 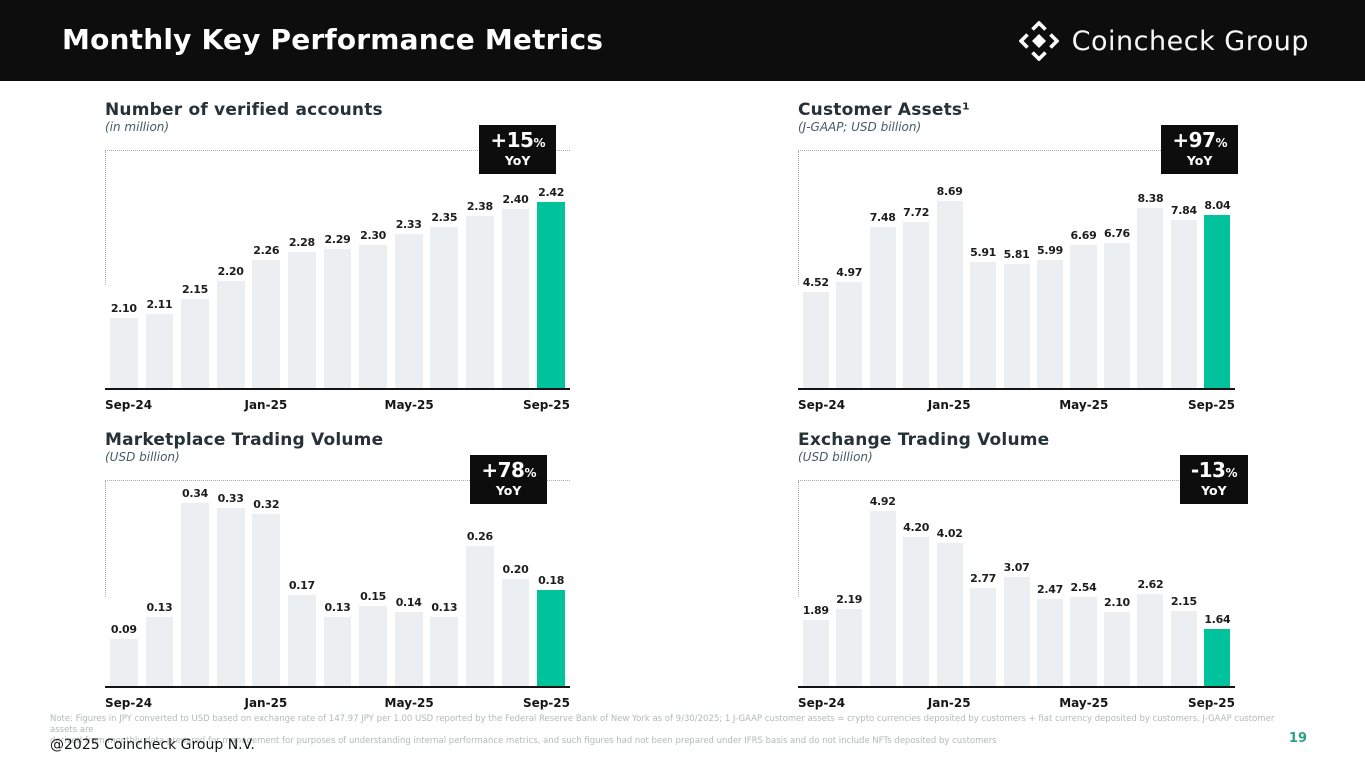 I want to click on bar-value-label: 4.20, so click(x=916, y=527).